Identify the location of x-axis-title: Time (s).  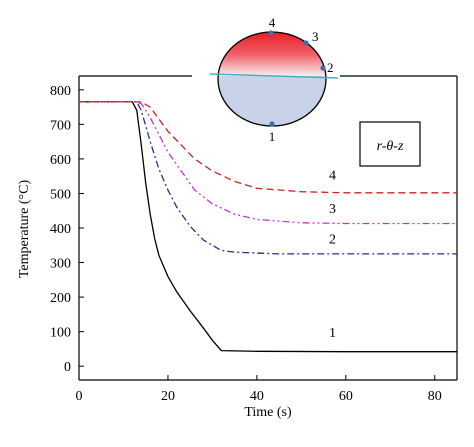
(268, 412).